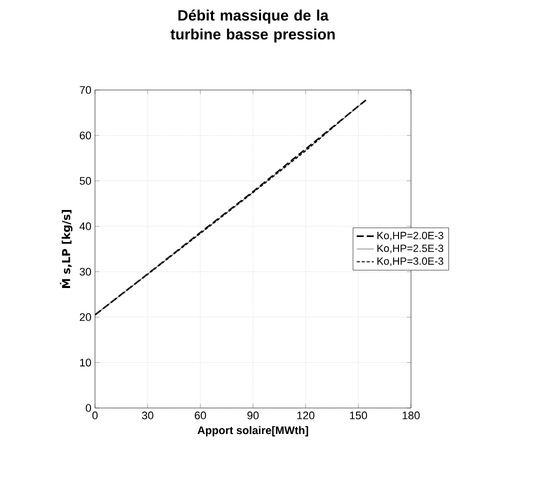 This screenshot has height=488, width=552. Describe the element at coordinates (86, 362) in the screenshot. I see `y-tick-label: 10` at that location.